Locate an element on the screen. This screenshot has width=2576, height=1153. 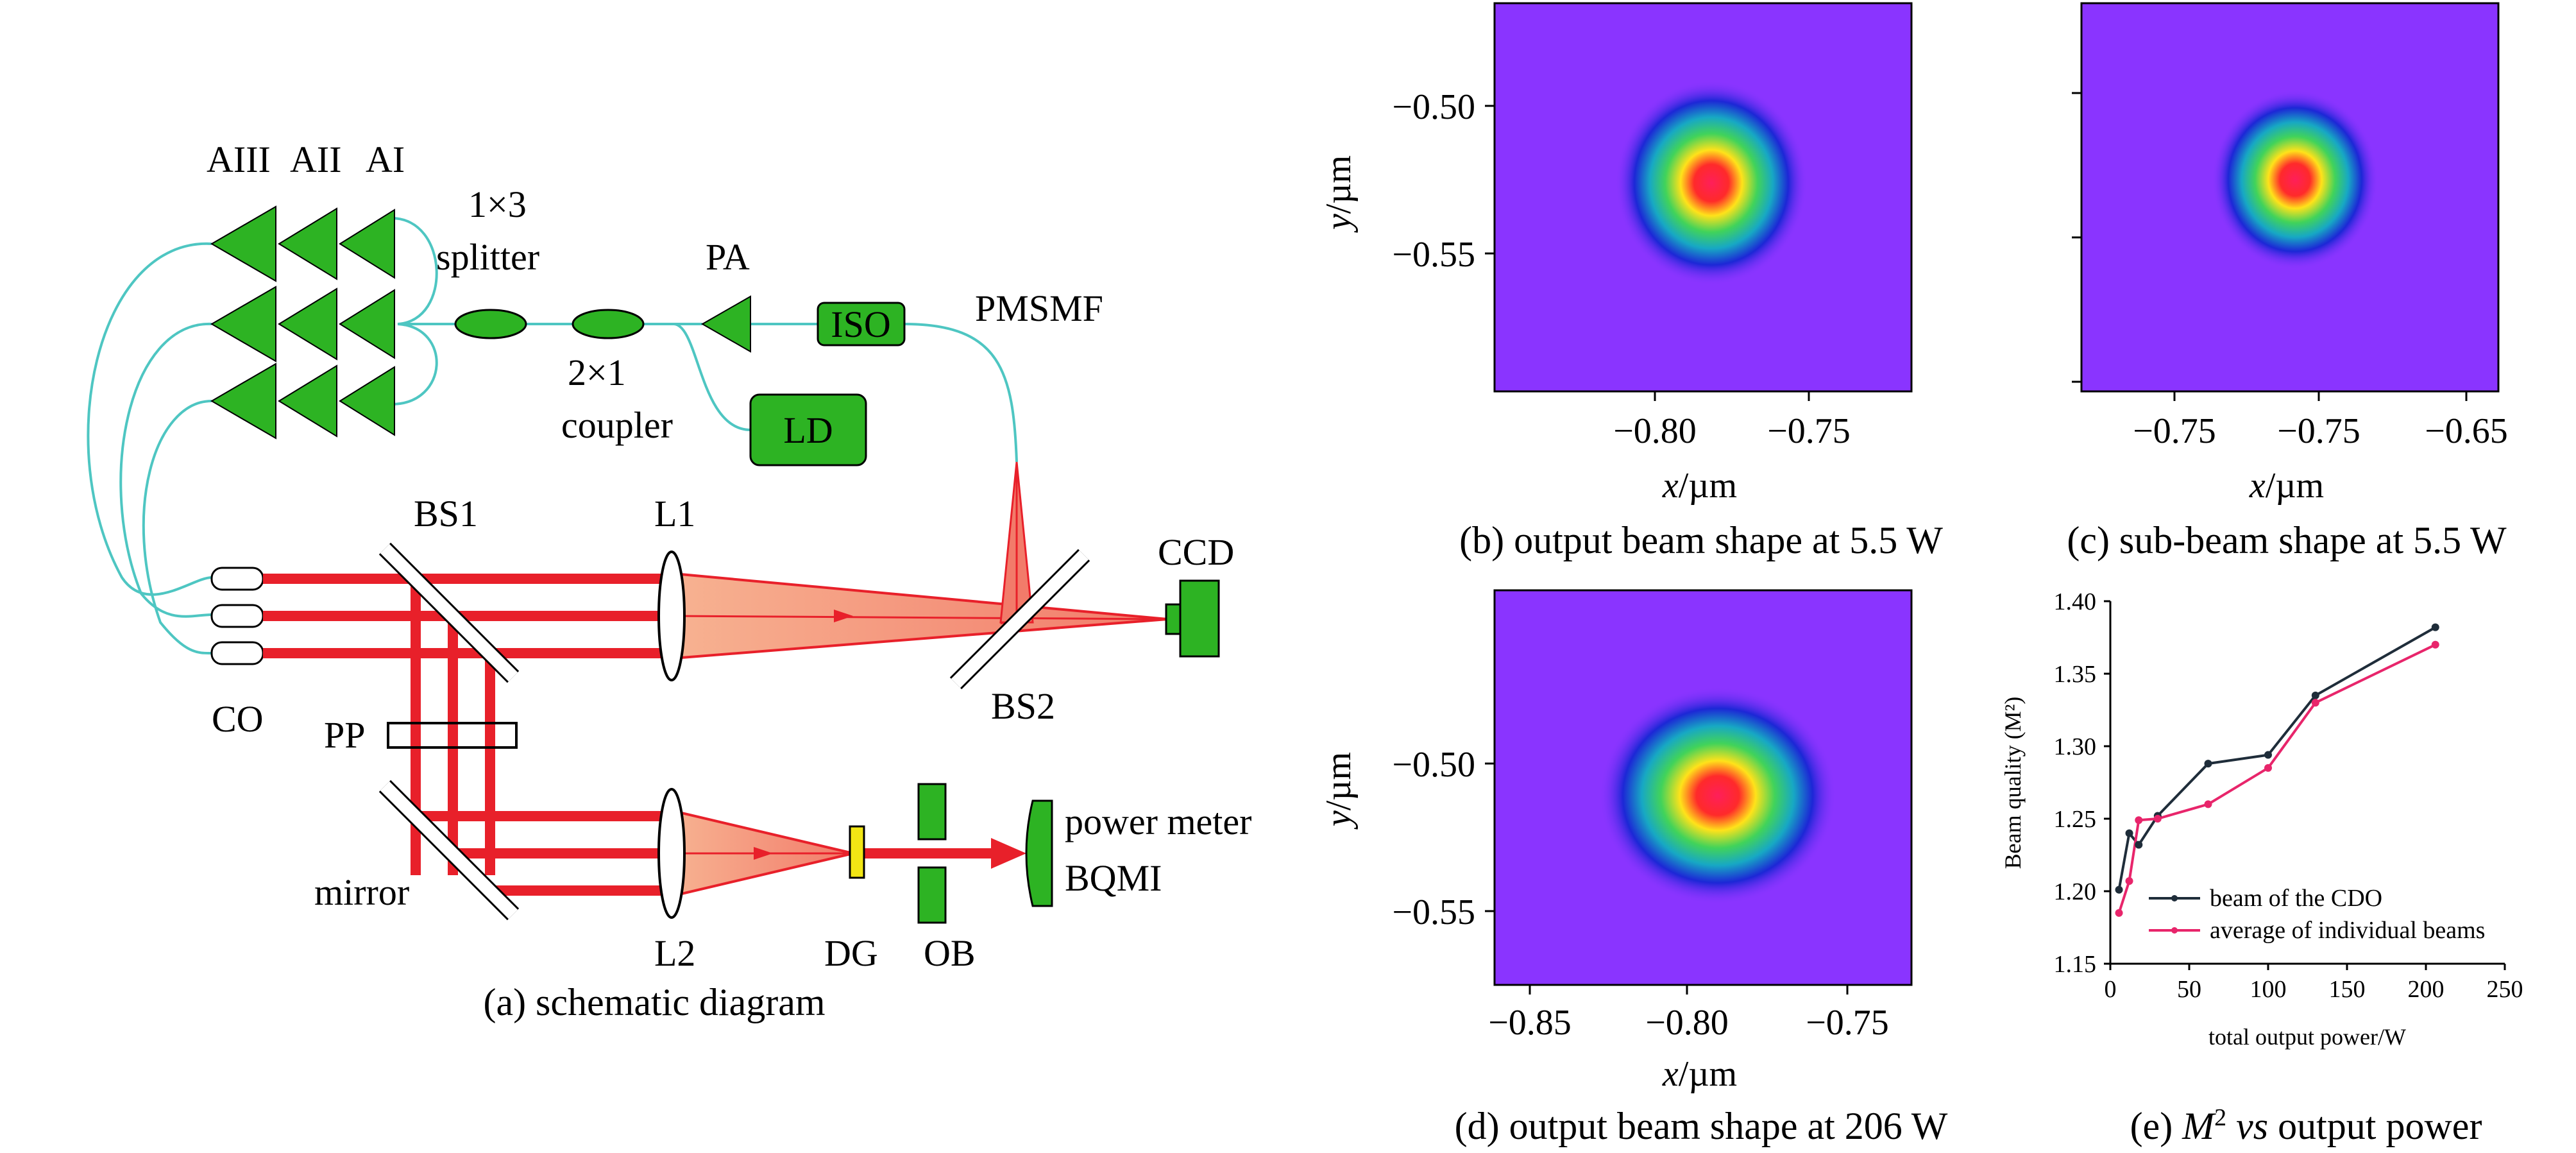
amplifier-array is located at coordinates (302, 322).